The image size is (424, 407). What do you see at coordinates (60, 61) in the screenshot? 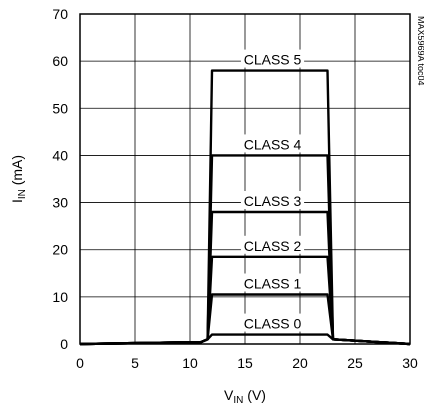
I see `y-tick-label: 60` at bounding box center [60, 61].